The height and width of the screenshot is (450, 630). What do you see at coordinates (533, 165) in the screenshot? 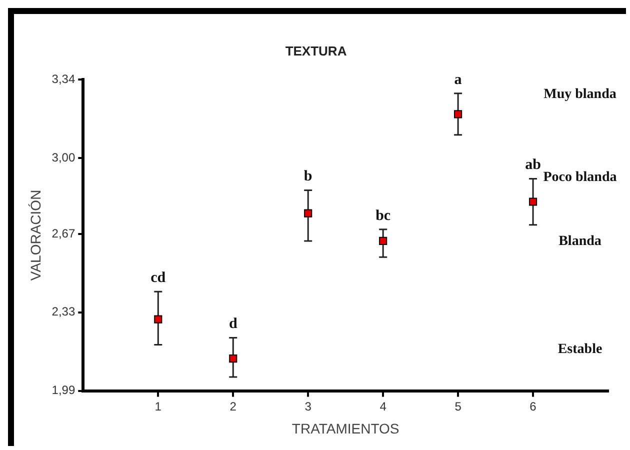
I see `annotation: ab` at bounding box center [533, 165].